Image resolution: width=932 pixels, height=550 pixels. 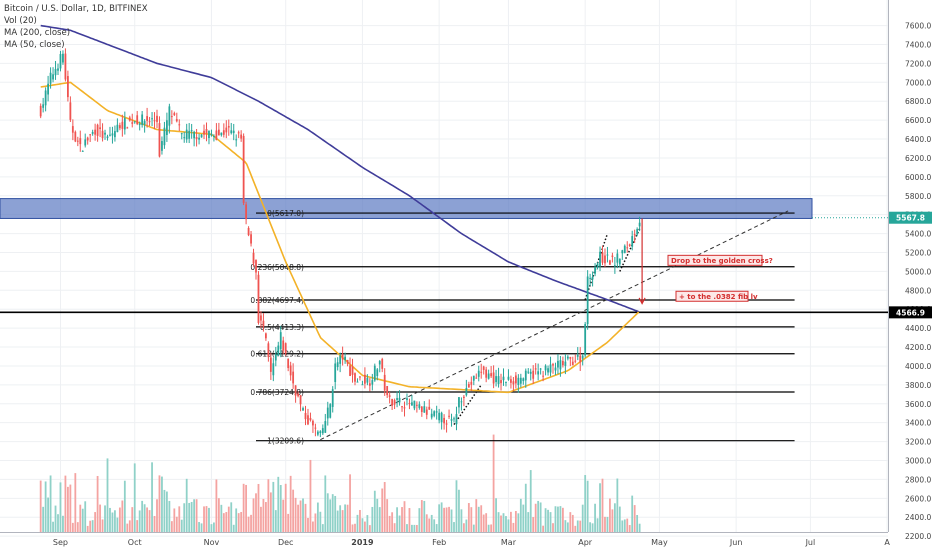 I want to click on y-tick-label: 4000.0, so click(x=918, y=366).